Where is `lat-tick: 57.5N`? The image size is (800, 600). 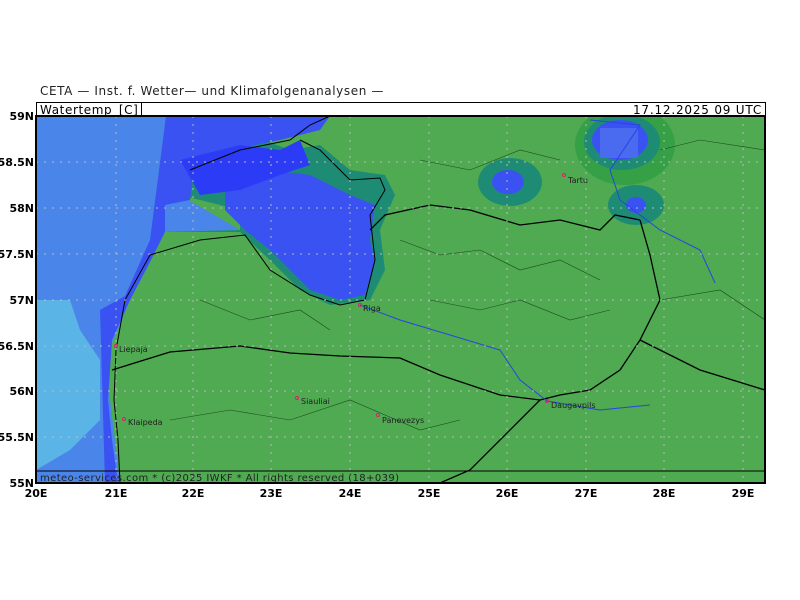 lat-tick: 57.5N is located at coordinates (17, 254).